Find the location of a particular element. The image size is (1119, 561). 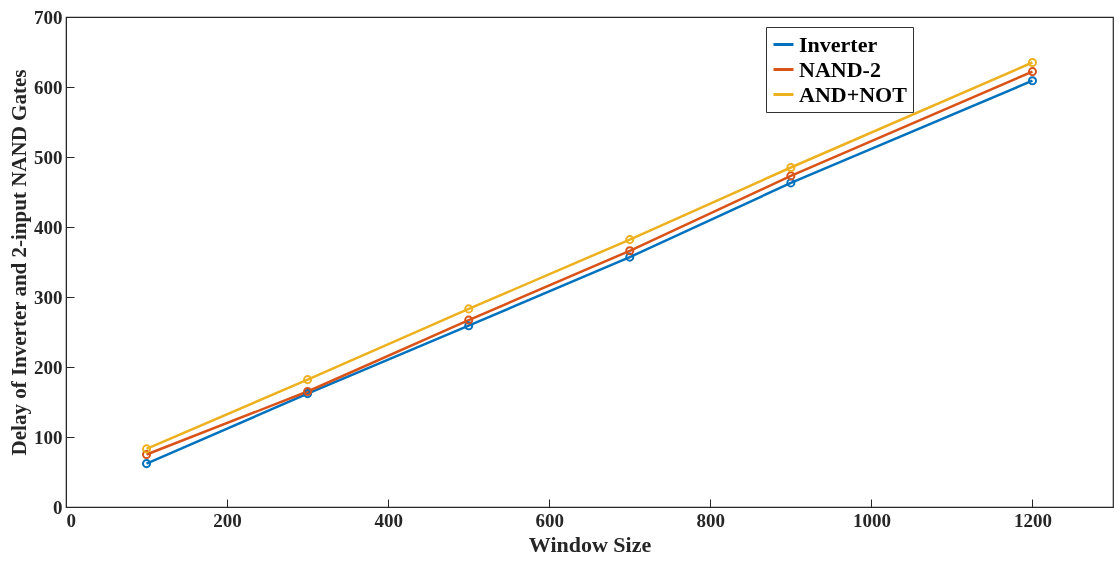

y-tick-label: 700 is located at coordinates (48, 17).